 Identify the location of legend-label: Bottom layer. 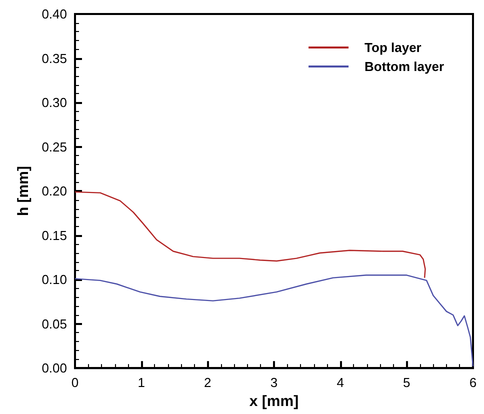
(404, 66).